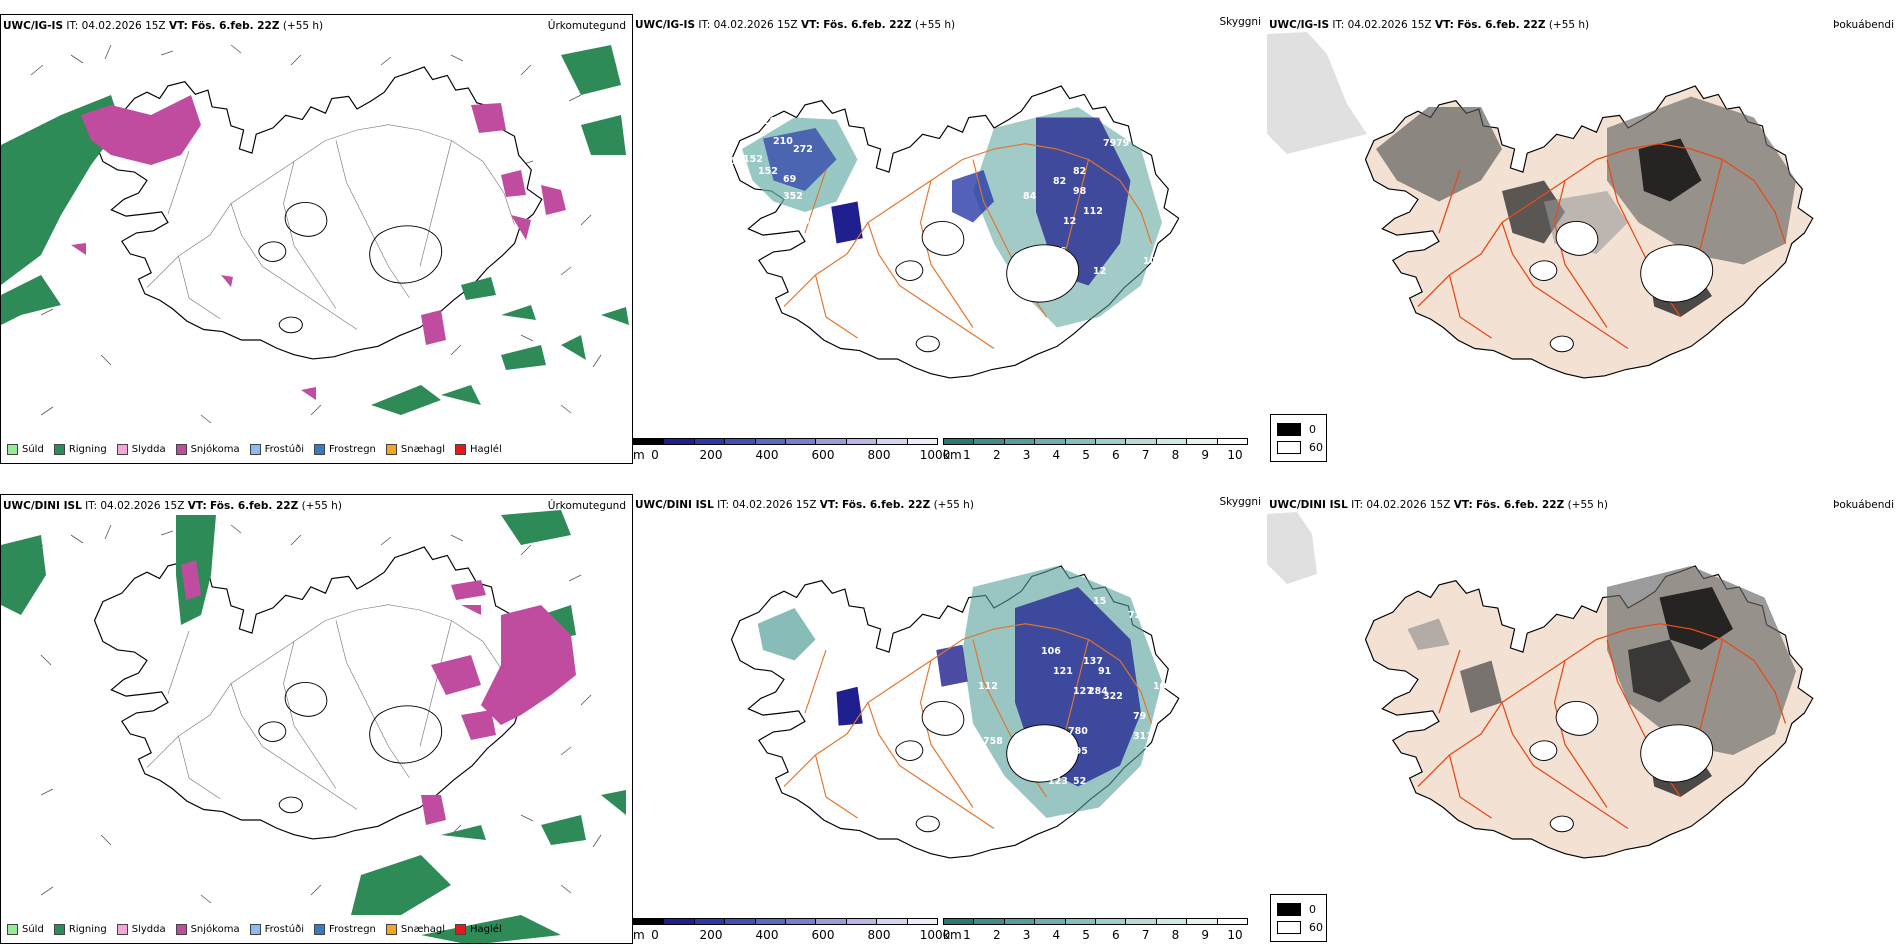 This screenshot has width=1900, height=950. I want to click on vis-value-label: 121, so click(1063, 671).